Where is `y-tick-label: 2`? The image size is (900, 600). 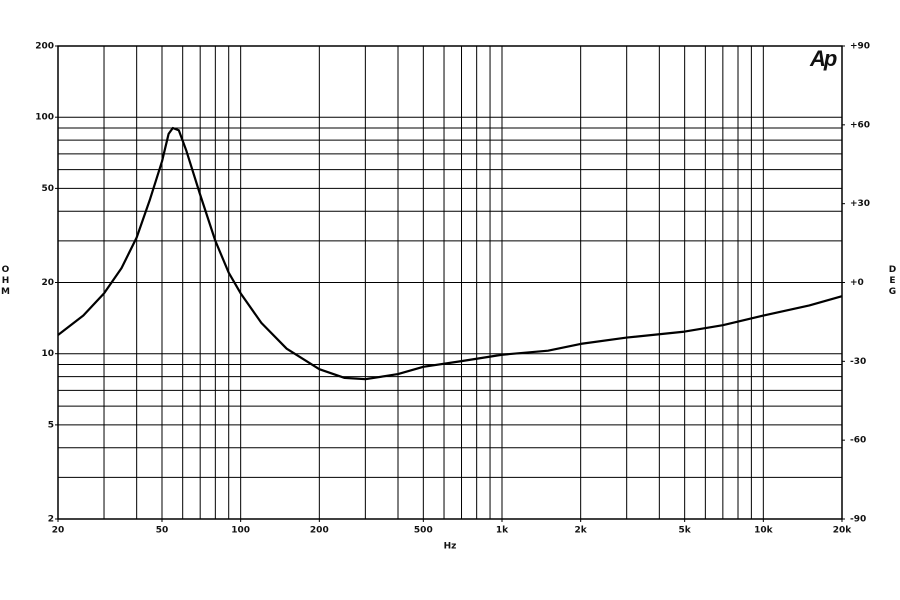 y-tick-label: 2 is located at coordinates (51, 520).